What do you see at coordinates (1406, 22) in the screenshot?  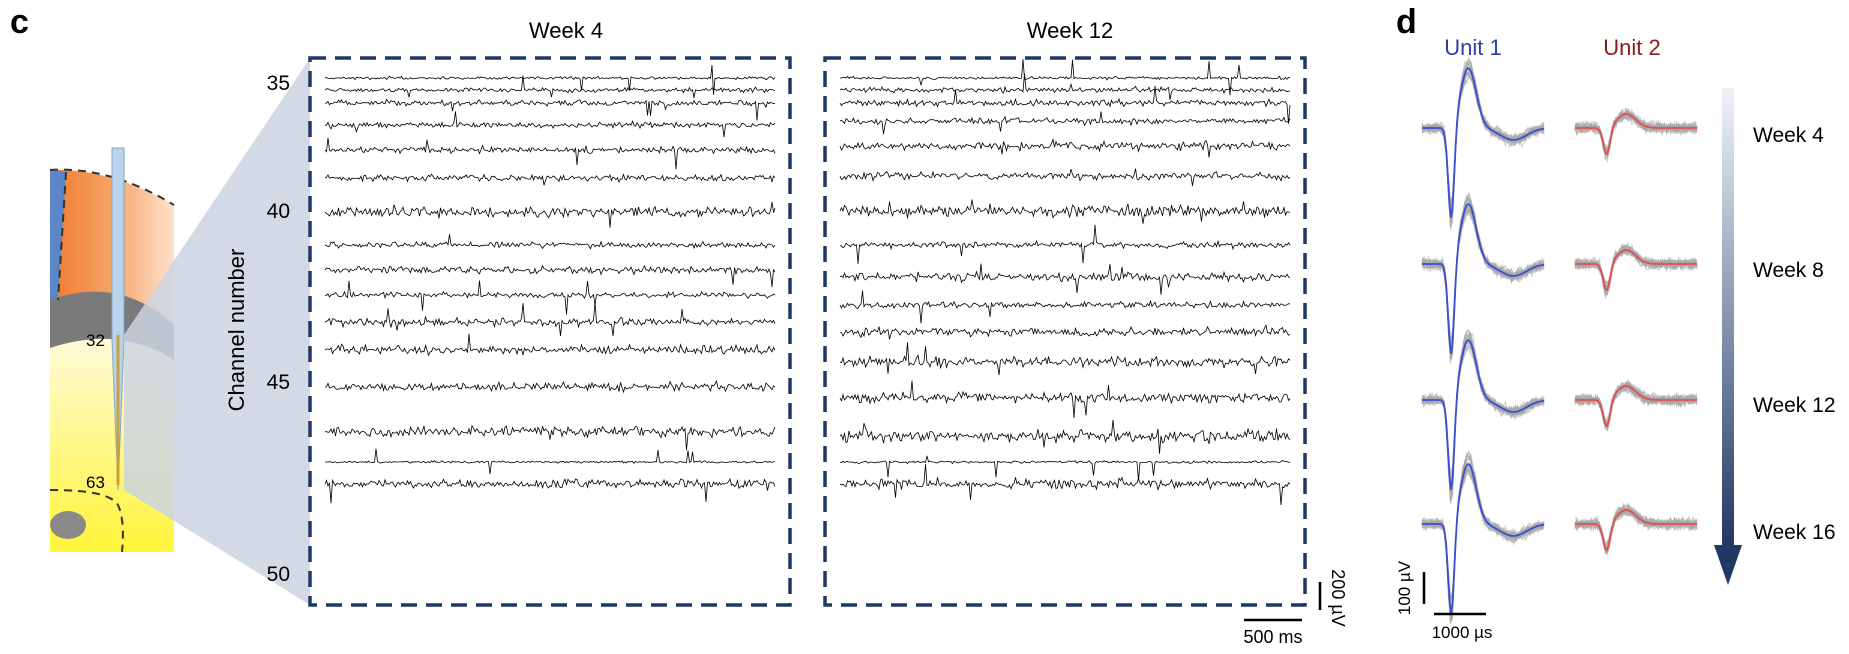 I see `panel-d-letter: d` at bounding box center [1406, 22].